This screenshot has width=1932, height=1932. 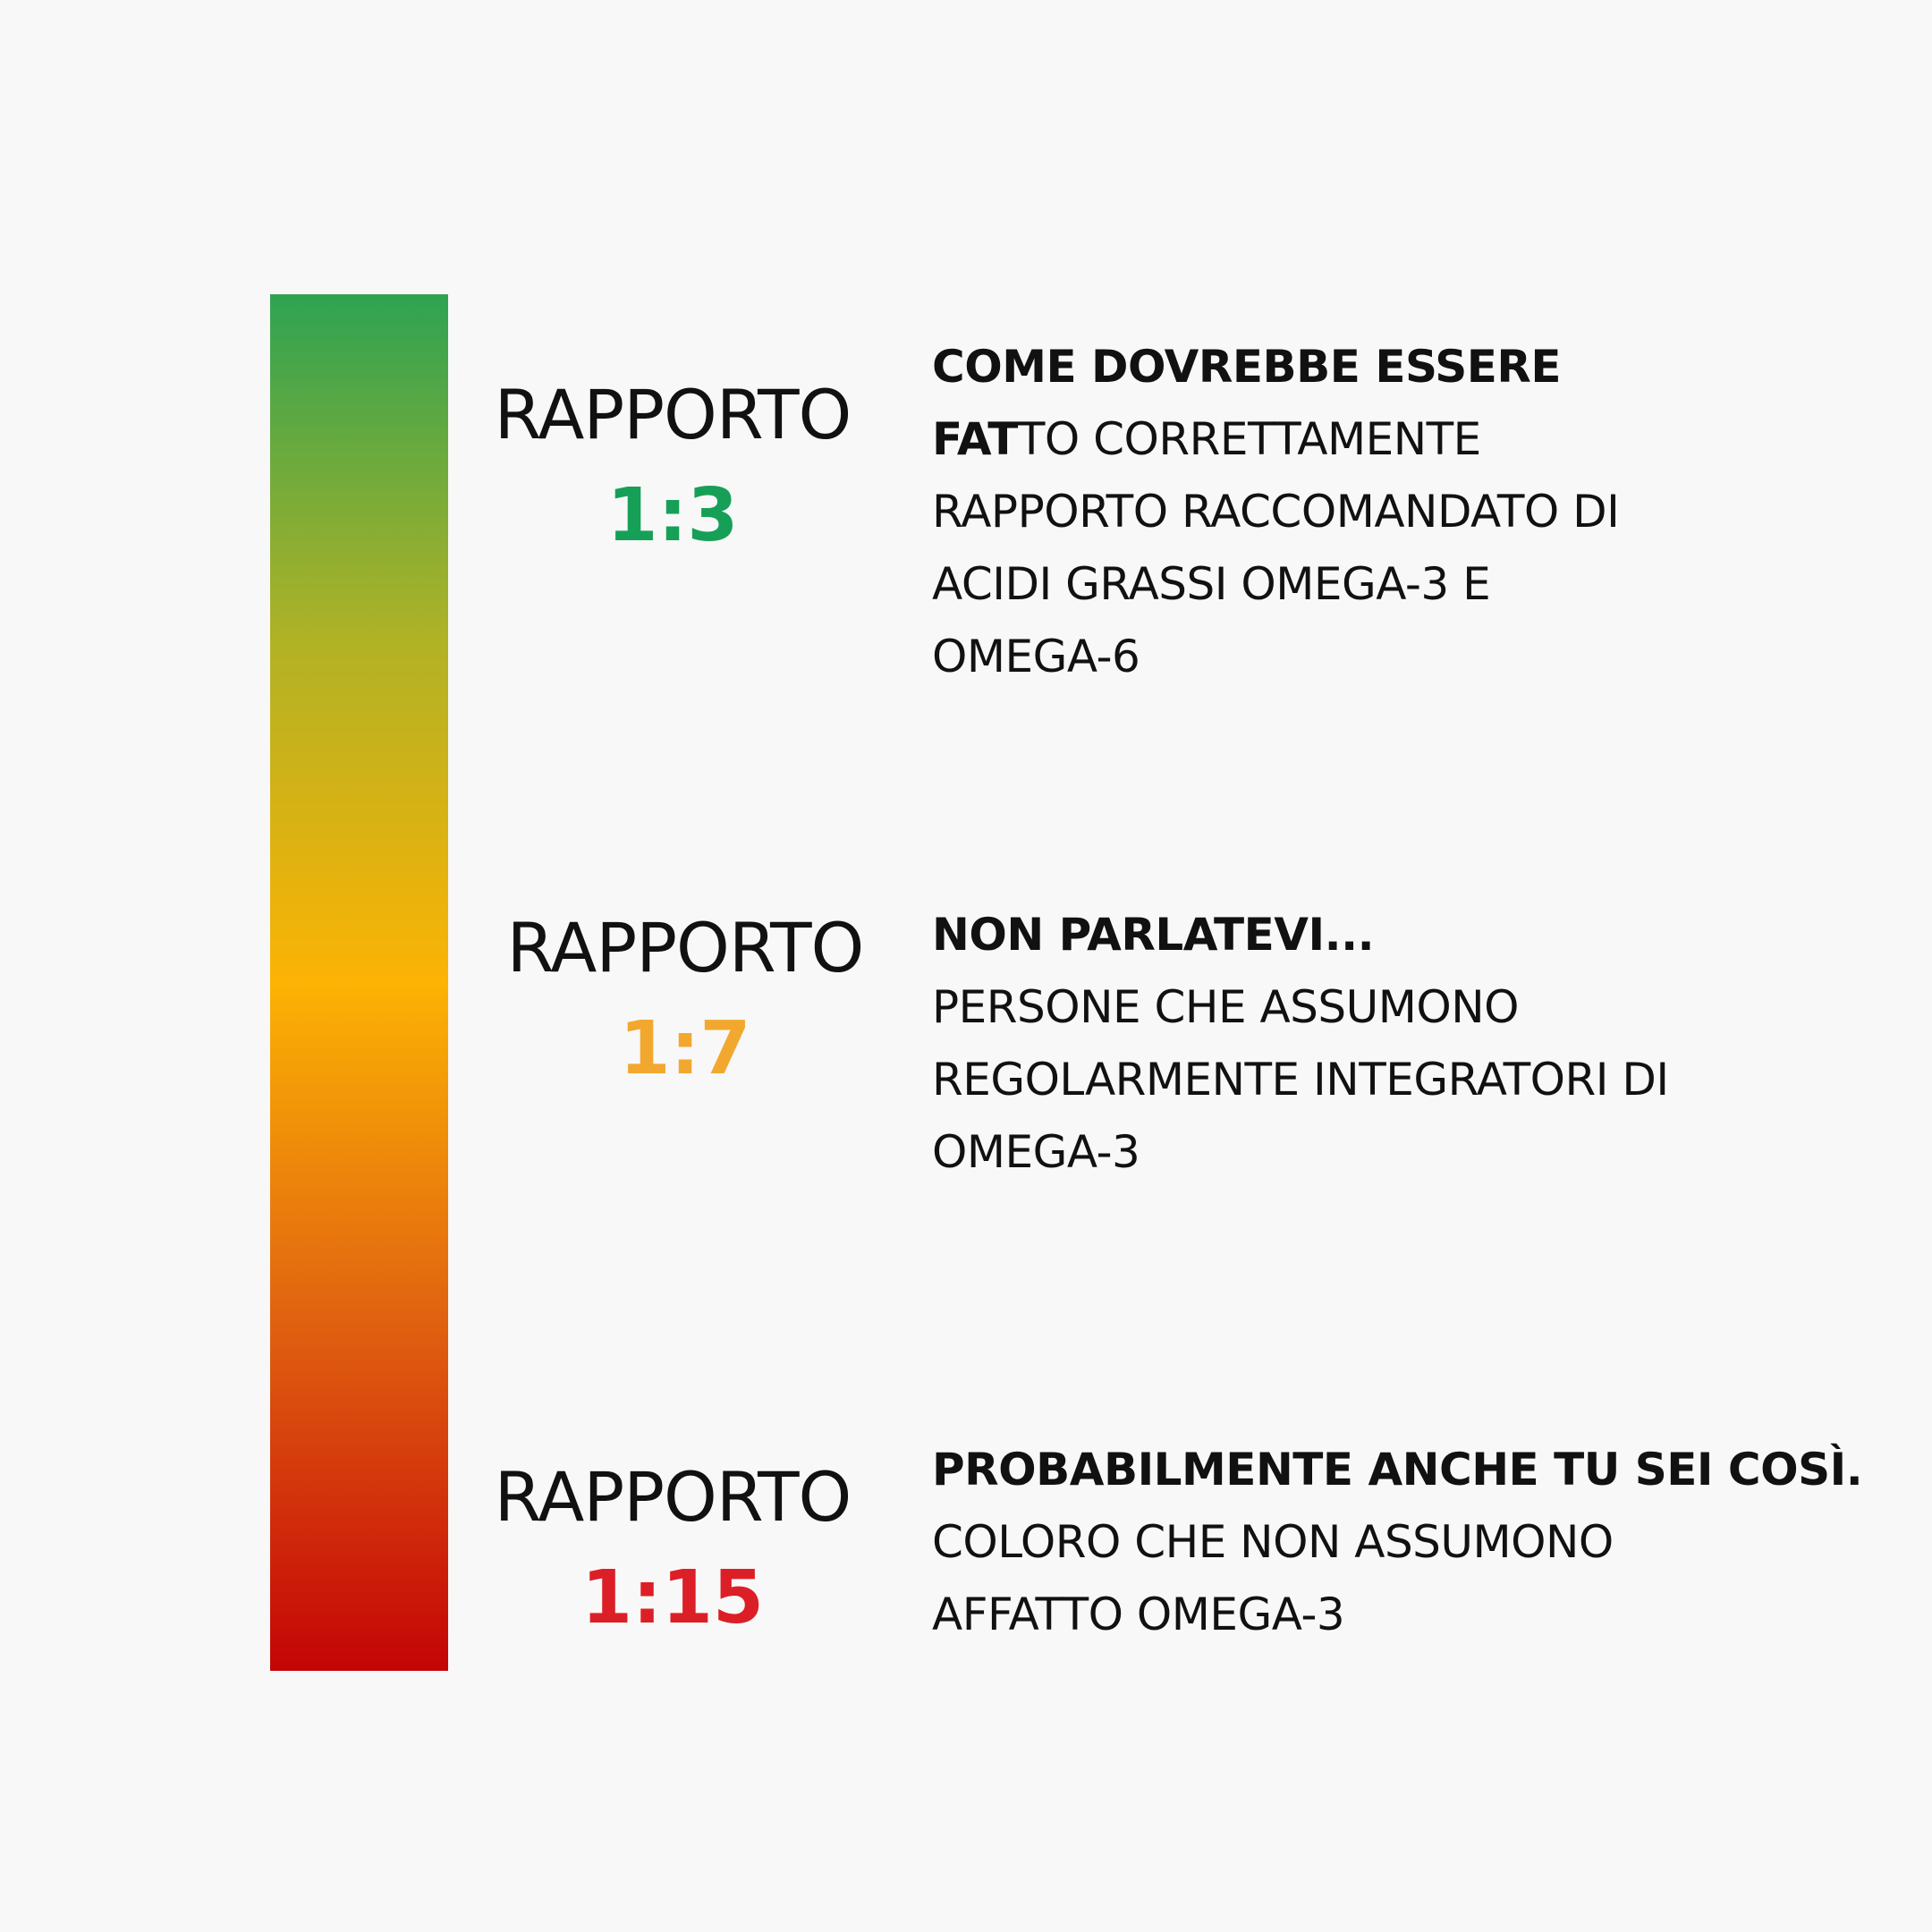 What do you see at coordinates (1397, 1470) in the screenshot?
I see `description-line: PROBABILMENTE ANCHE TU SEI COSÌ.` at bounding box center [1397, 1470].